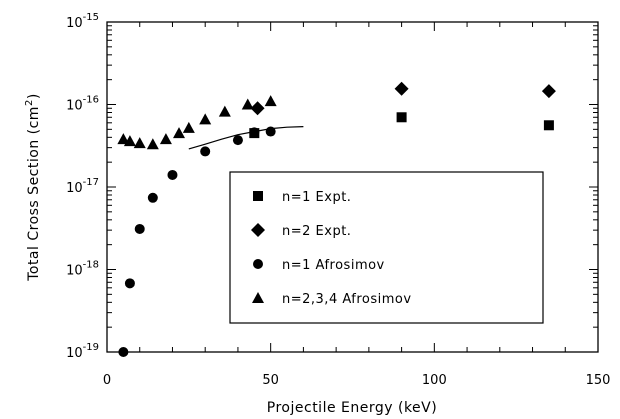 The image size is (620, 419). I want to click on x-tick-label: 100, so click(434, 380).